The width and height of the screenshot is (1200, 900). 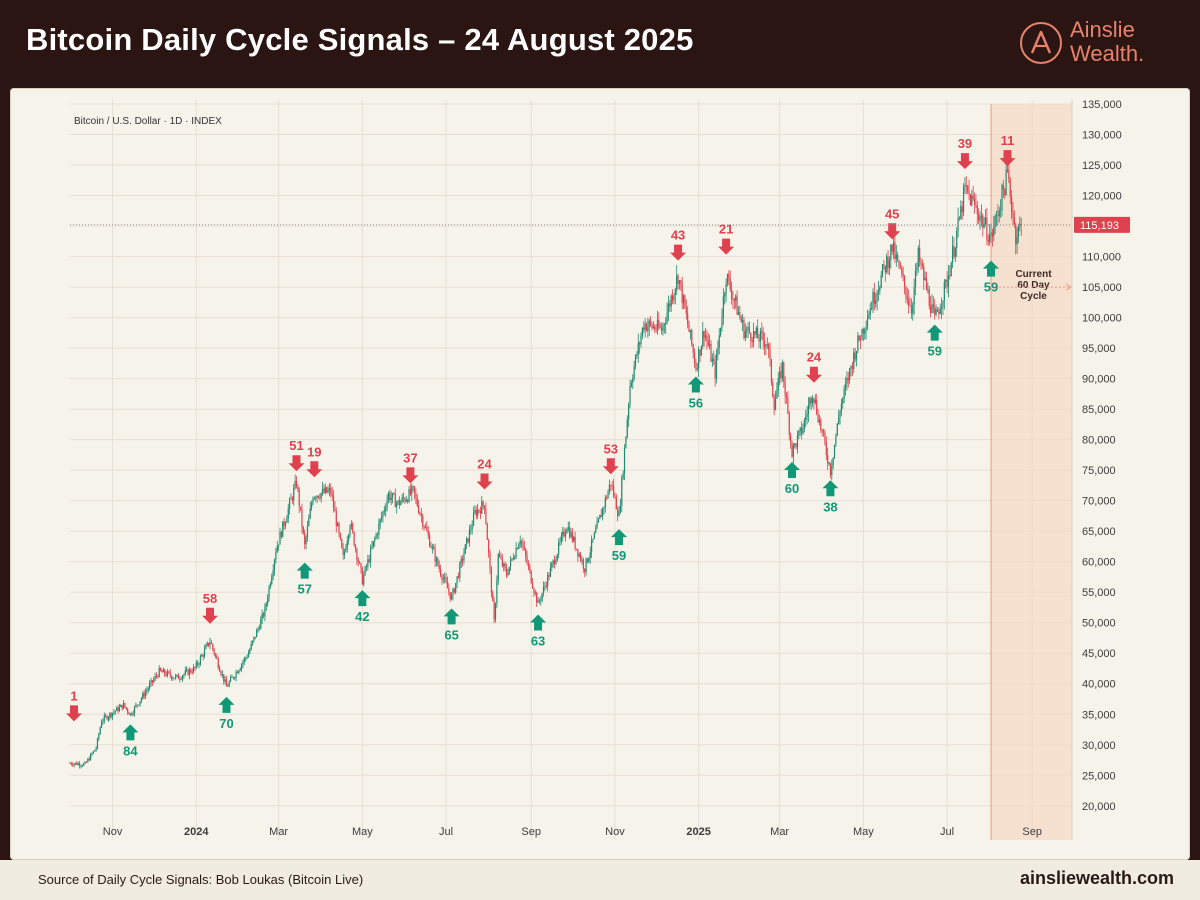 What do you see at coordinates (314, 451) in the screenshot?
I see `sell-signal-label: 19` at bounding box center [314, 451].